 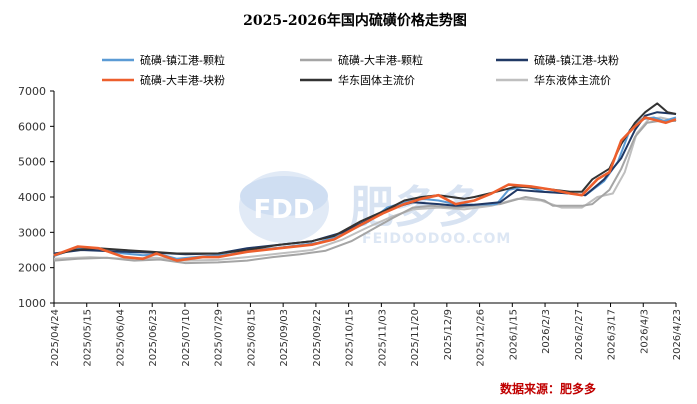 I want to click on y-tick-label: 7000, so click(x=32, y=91).